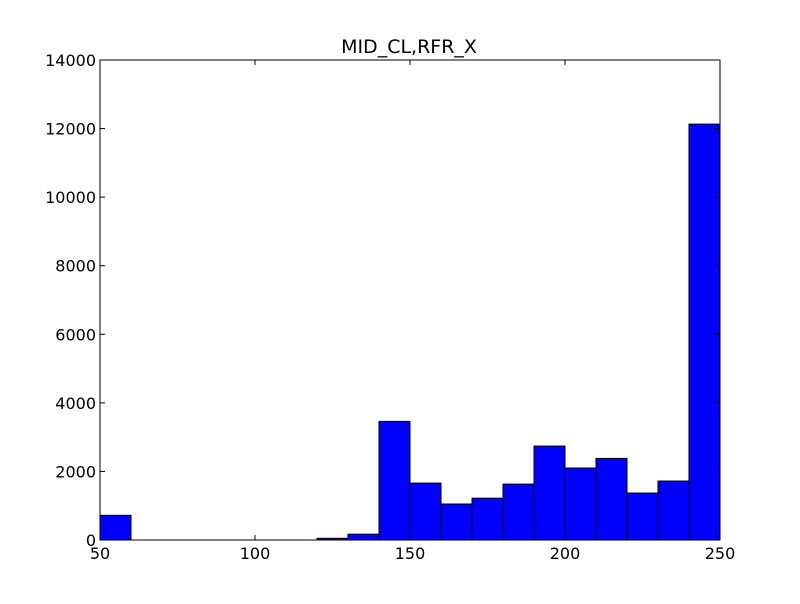 This screenshot has height=604, width=800. I want to click on x-tick-label: 250, so click(720, 553).